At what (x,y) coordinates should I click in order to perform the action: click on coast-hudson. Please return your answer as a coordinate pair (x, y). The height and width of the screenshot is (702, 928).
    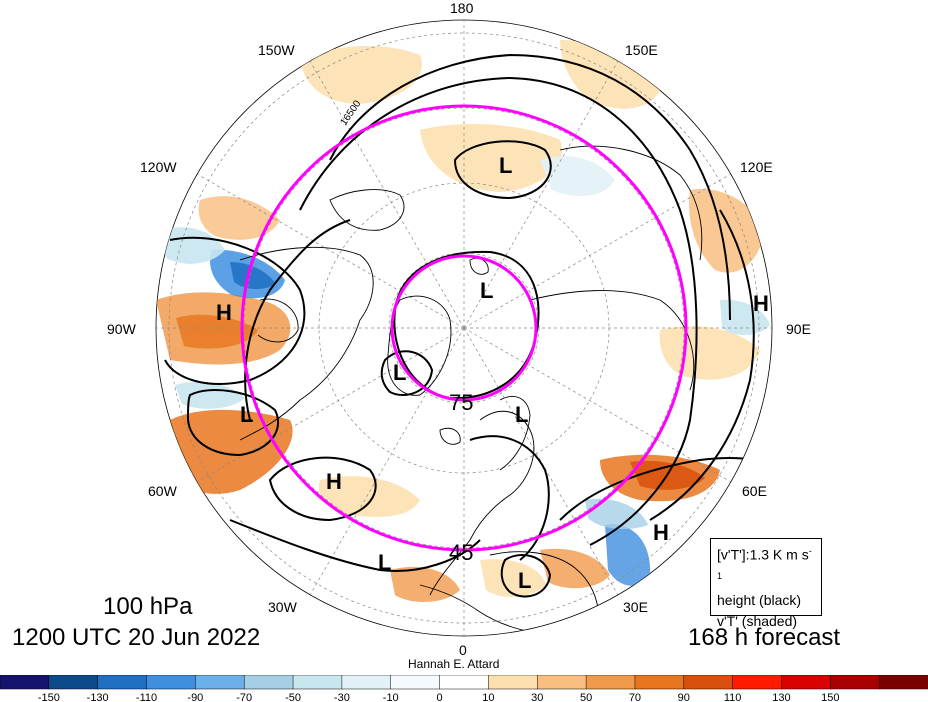
    Looking at the image, I should click on (278, 320).